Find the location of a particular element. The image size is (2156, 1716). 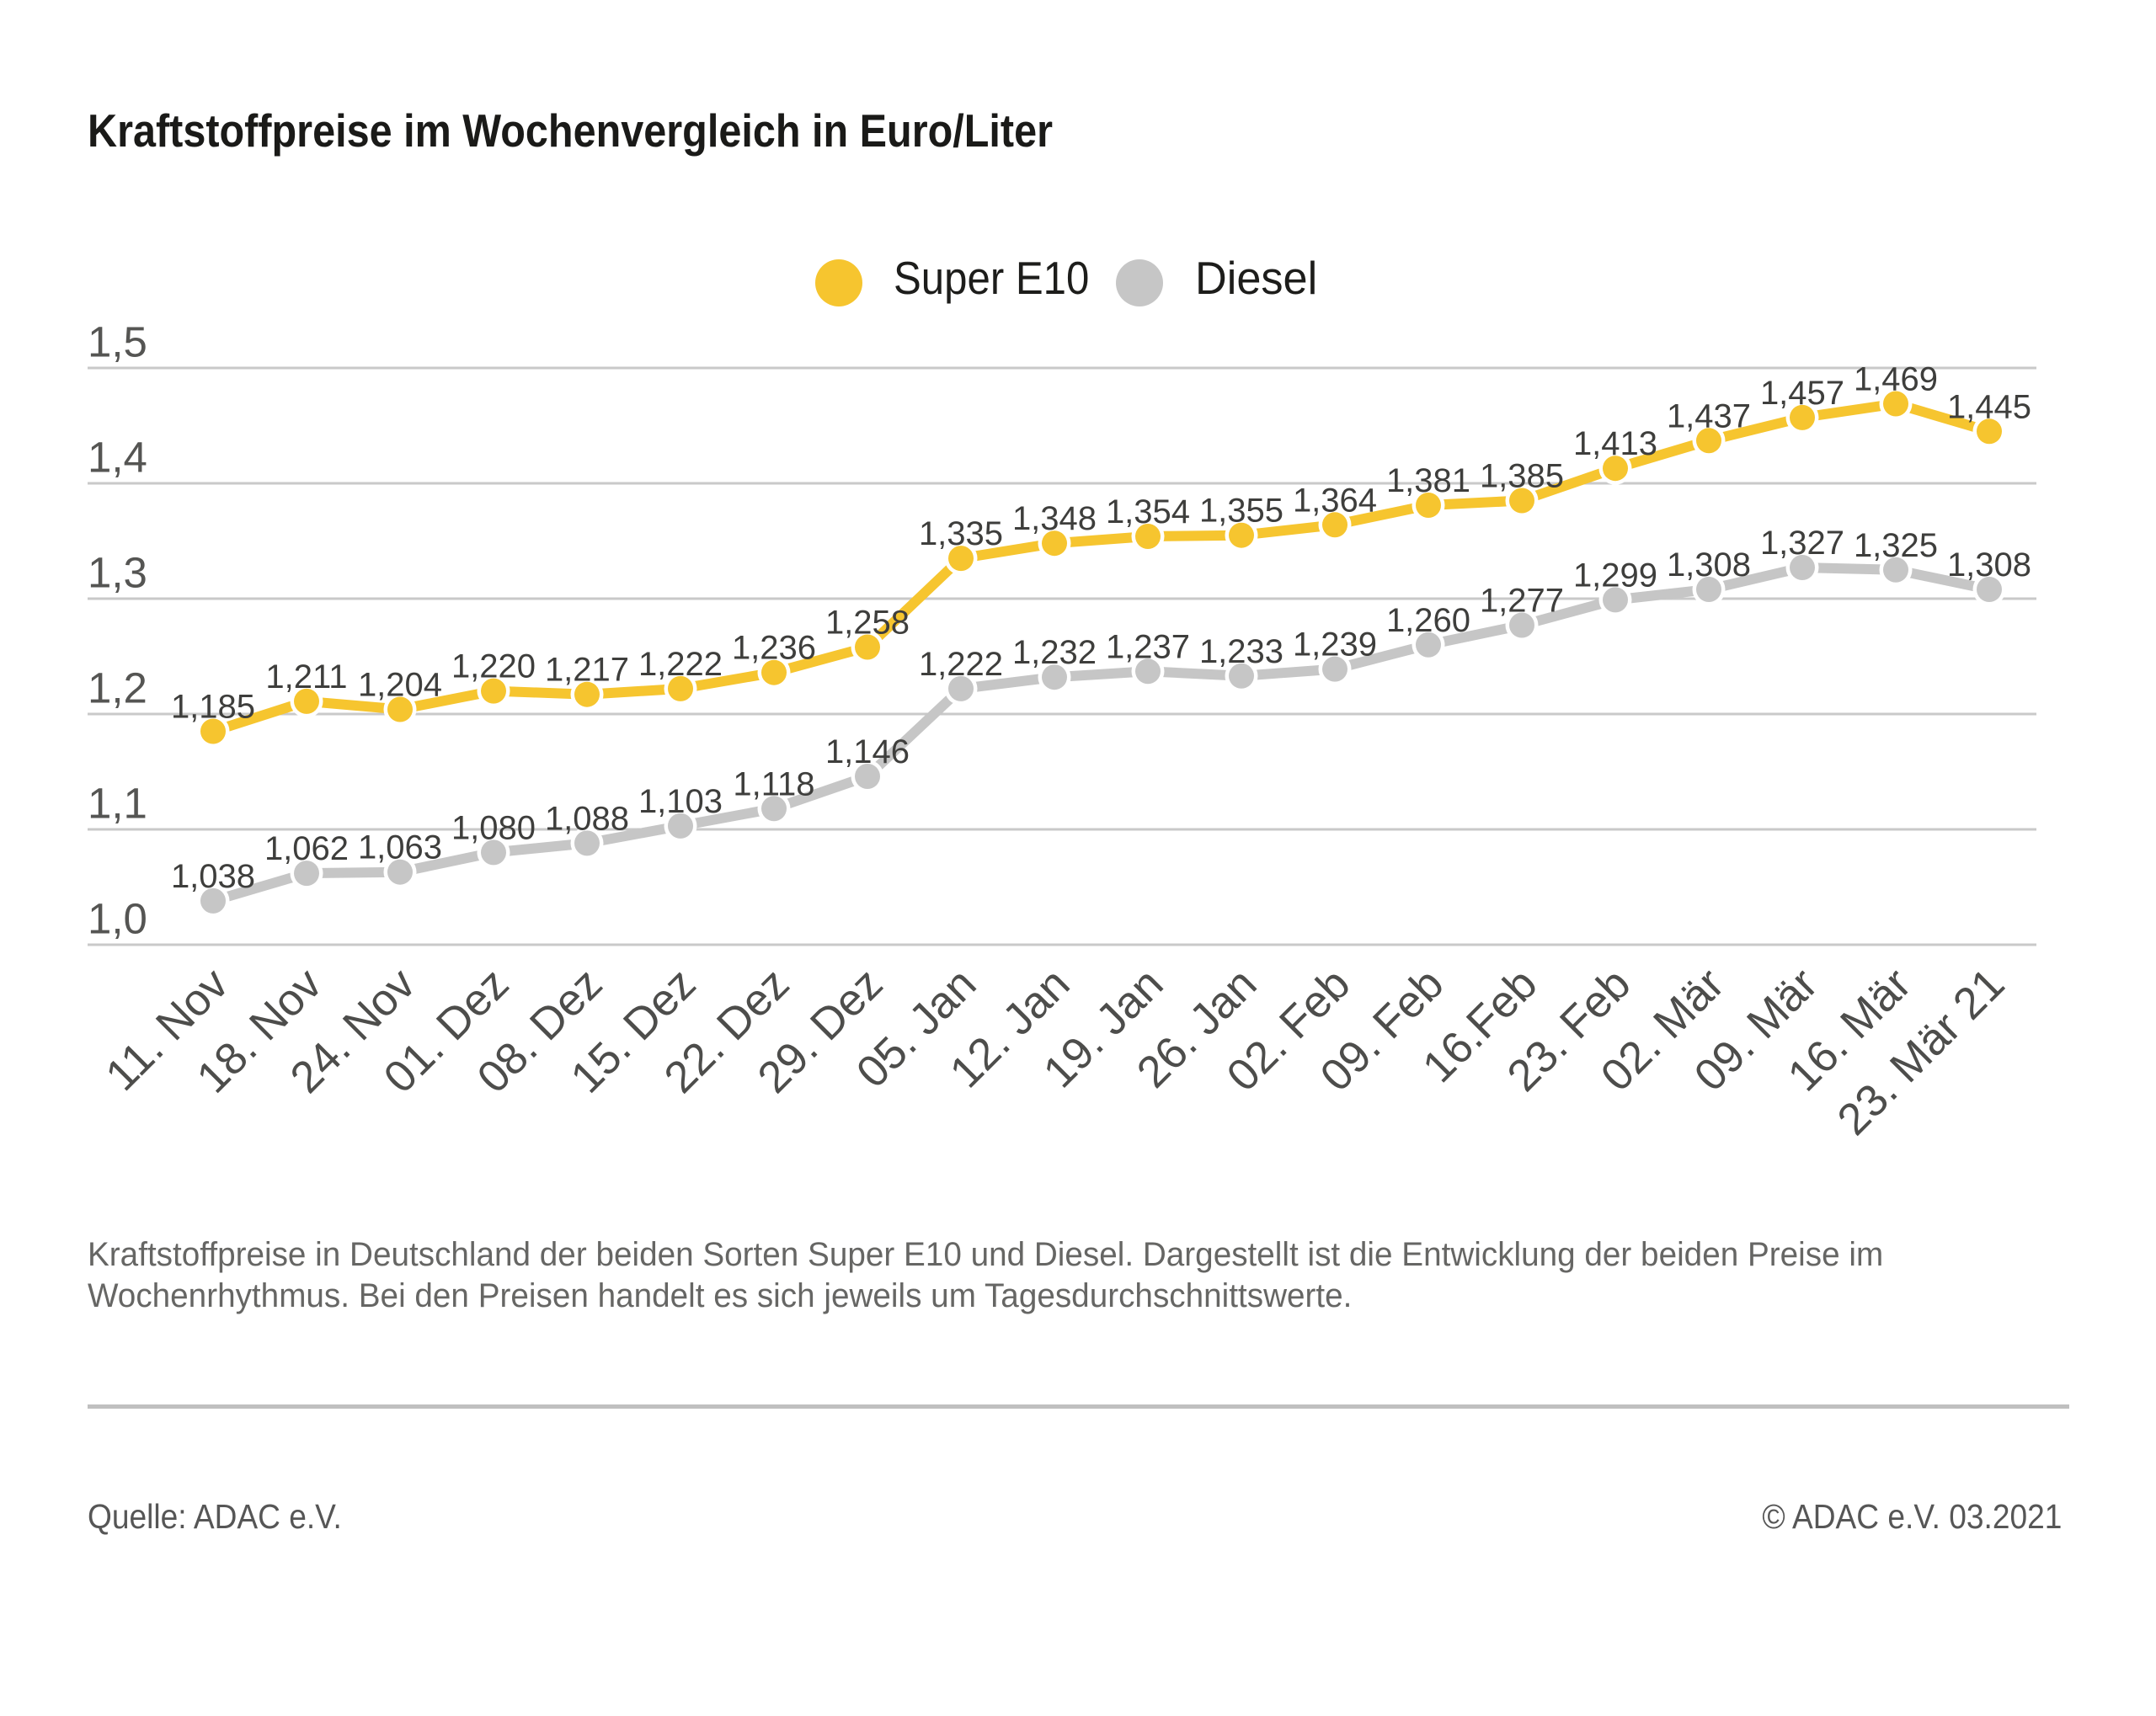

svg-text: 1,325 is located at coordinates (1896, 545).